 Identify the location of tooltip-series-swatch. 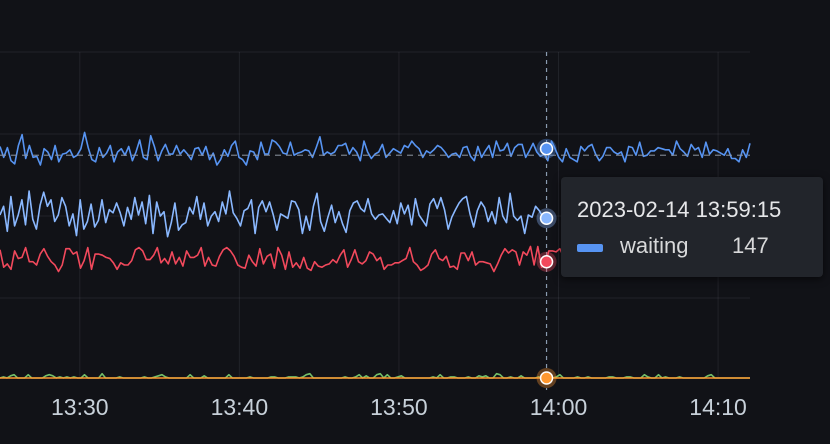
(590, 248).